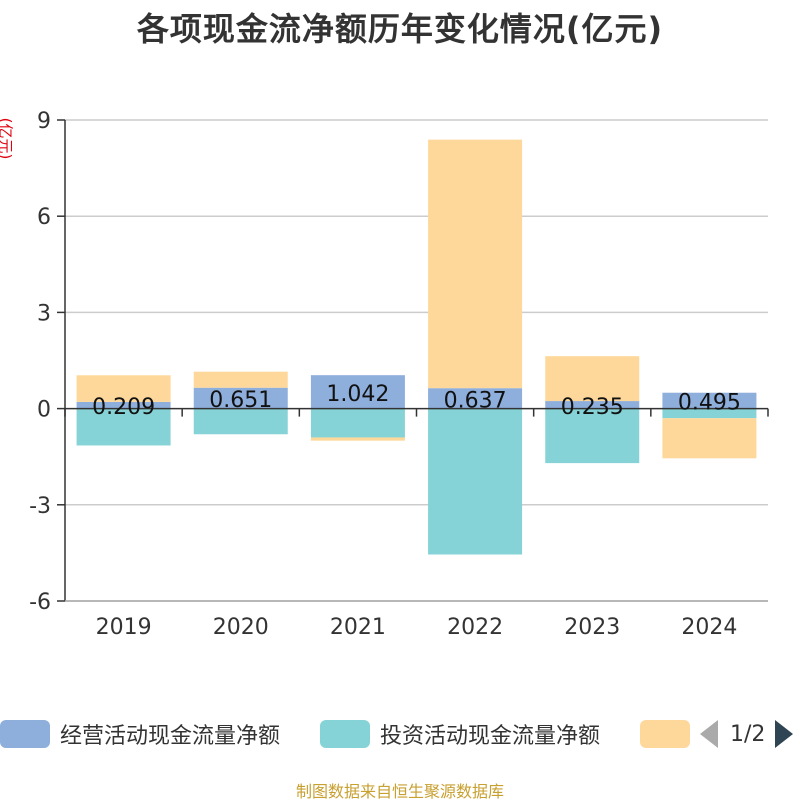  Describe the element at coordinates (709, 403) in the screenshot. I see `data-label-2024: 0.495` at that location.